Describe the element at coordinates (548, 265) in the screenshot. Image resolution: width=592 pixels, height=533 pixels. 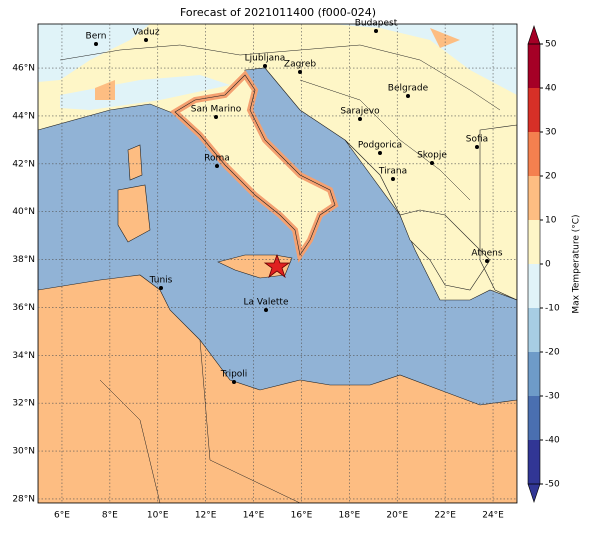
I see `colorbar-tick-label: 0` at that location.